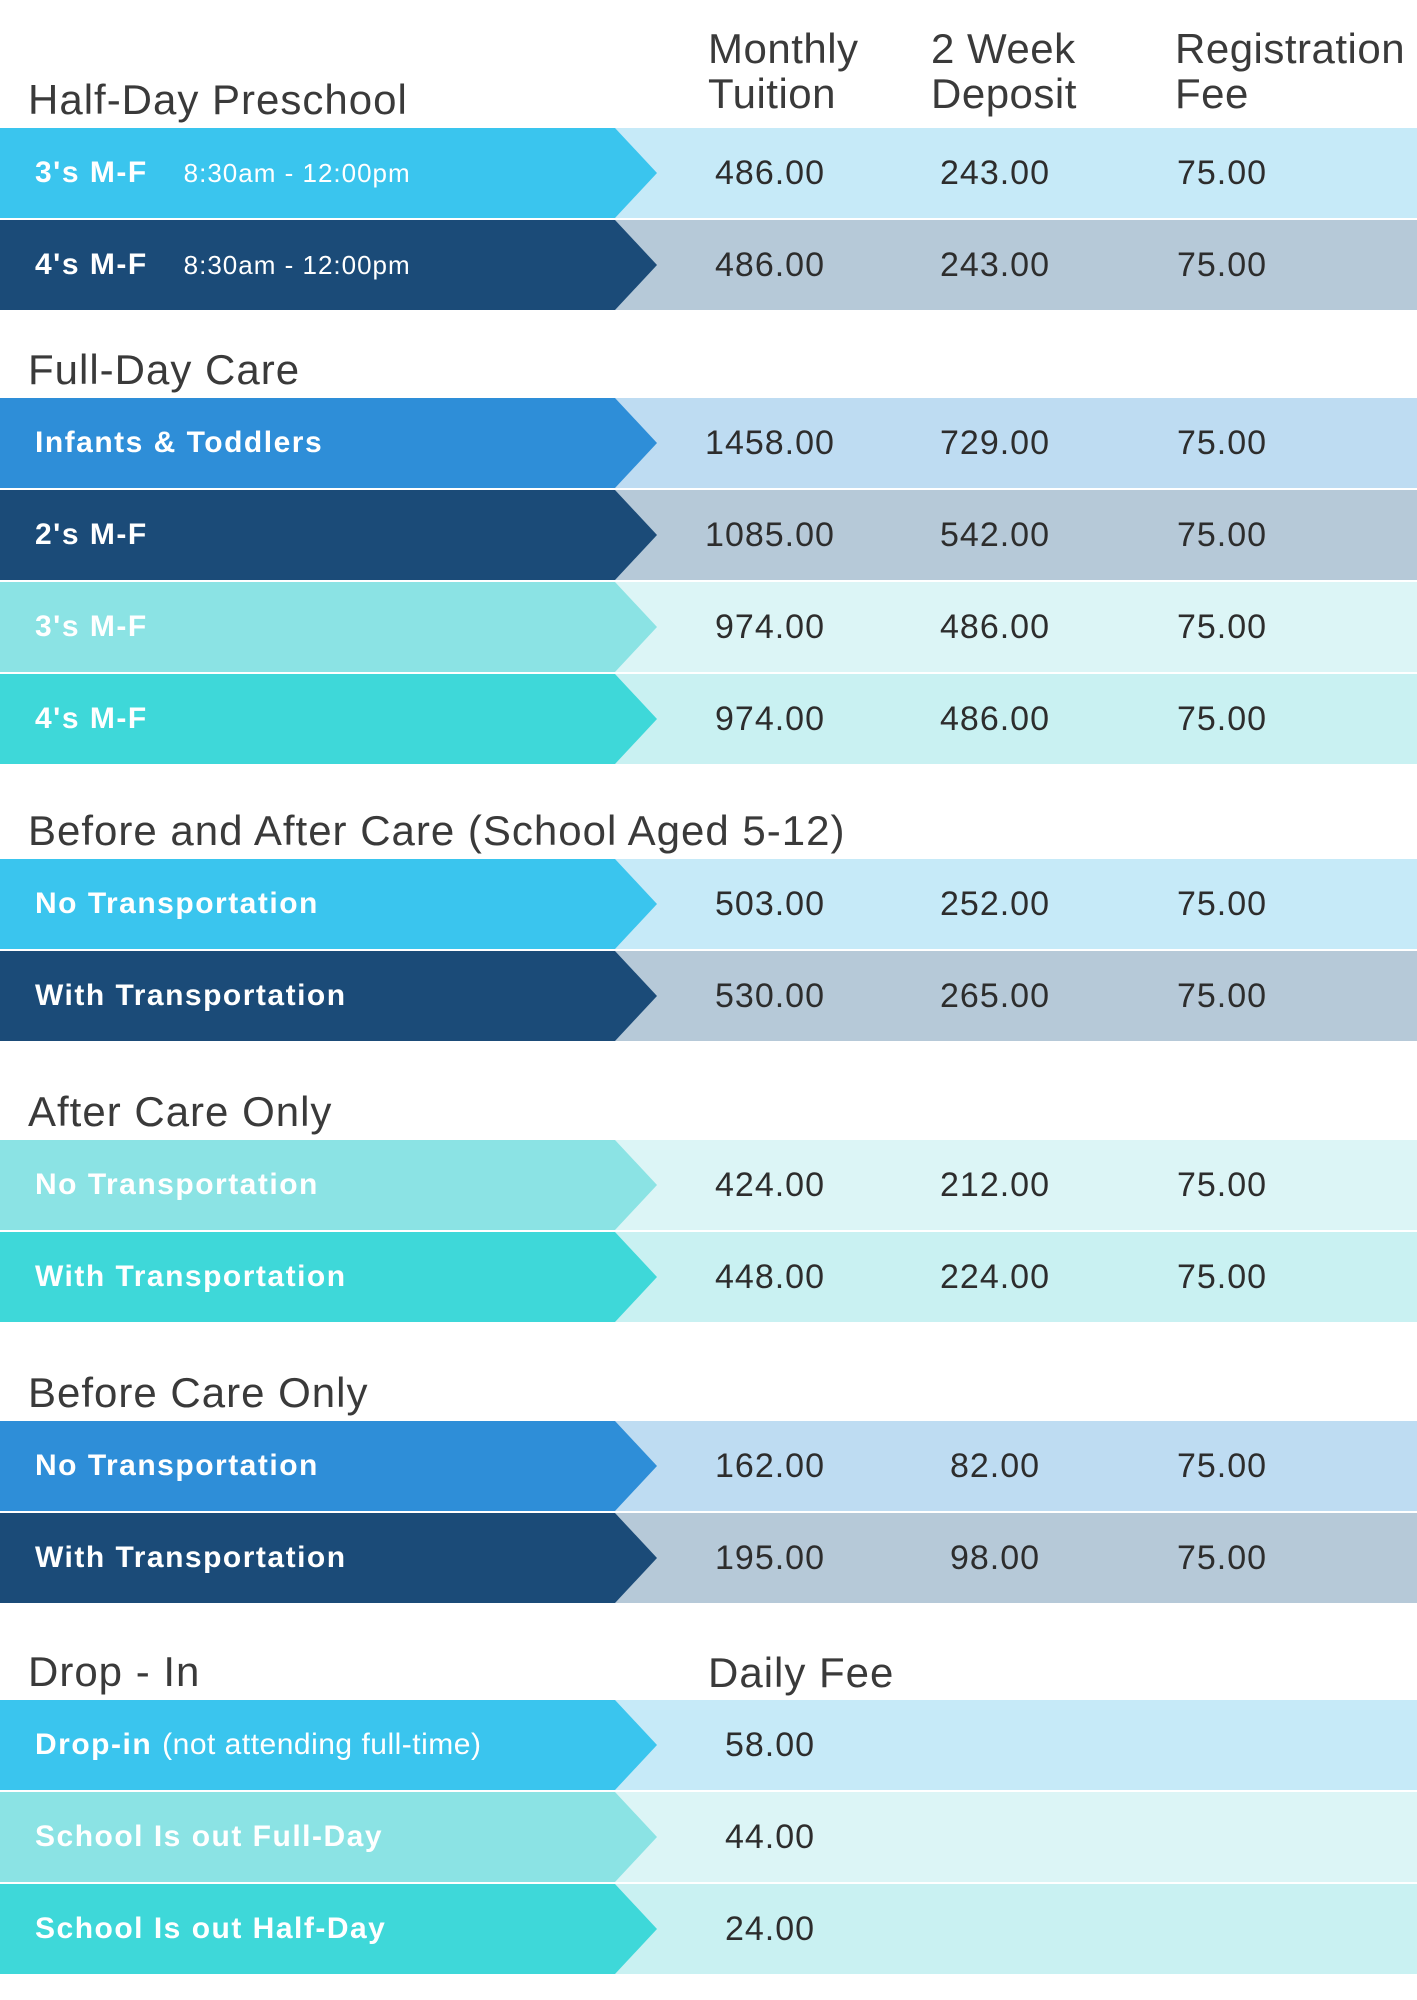 Image resolution: width=1417 pixels, height=2000 pixels. I want to click on cell-monthly-tuition: 195.00, so click(770, 1557).